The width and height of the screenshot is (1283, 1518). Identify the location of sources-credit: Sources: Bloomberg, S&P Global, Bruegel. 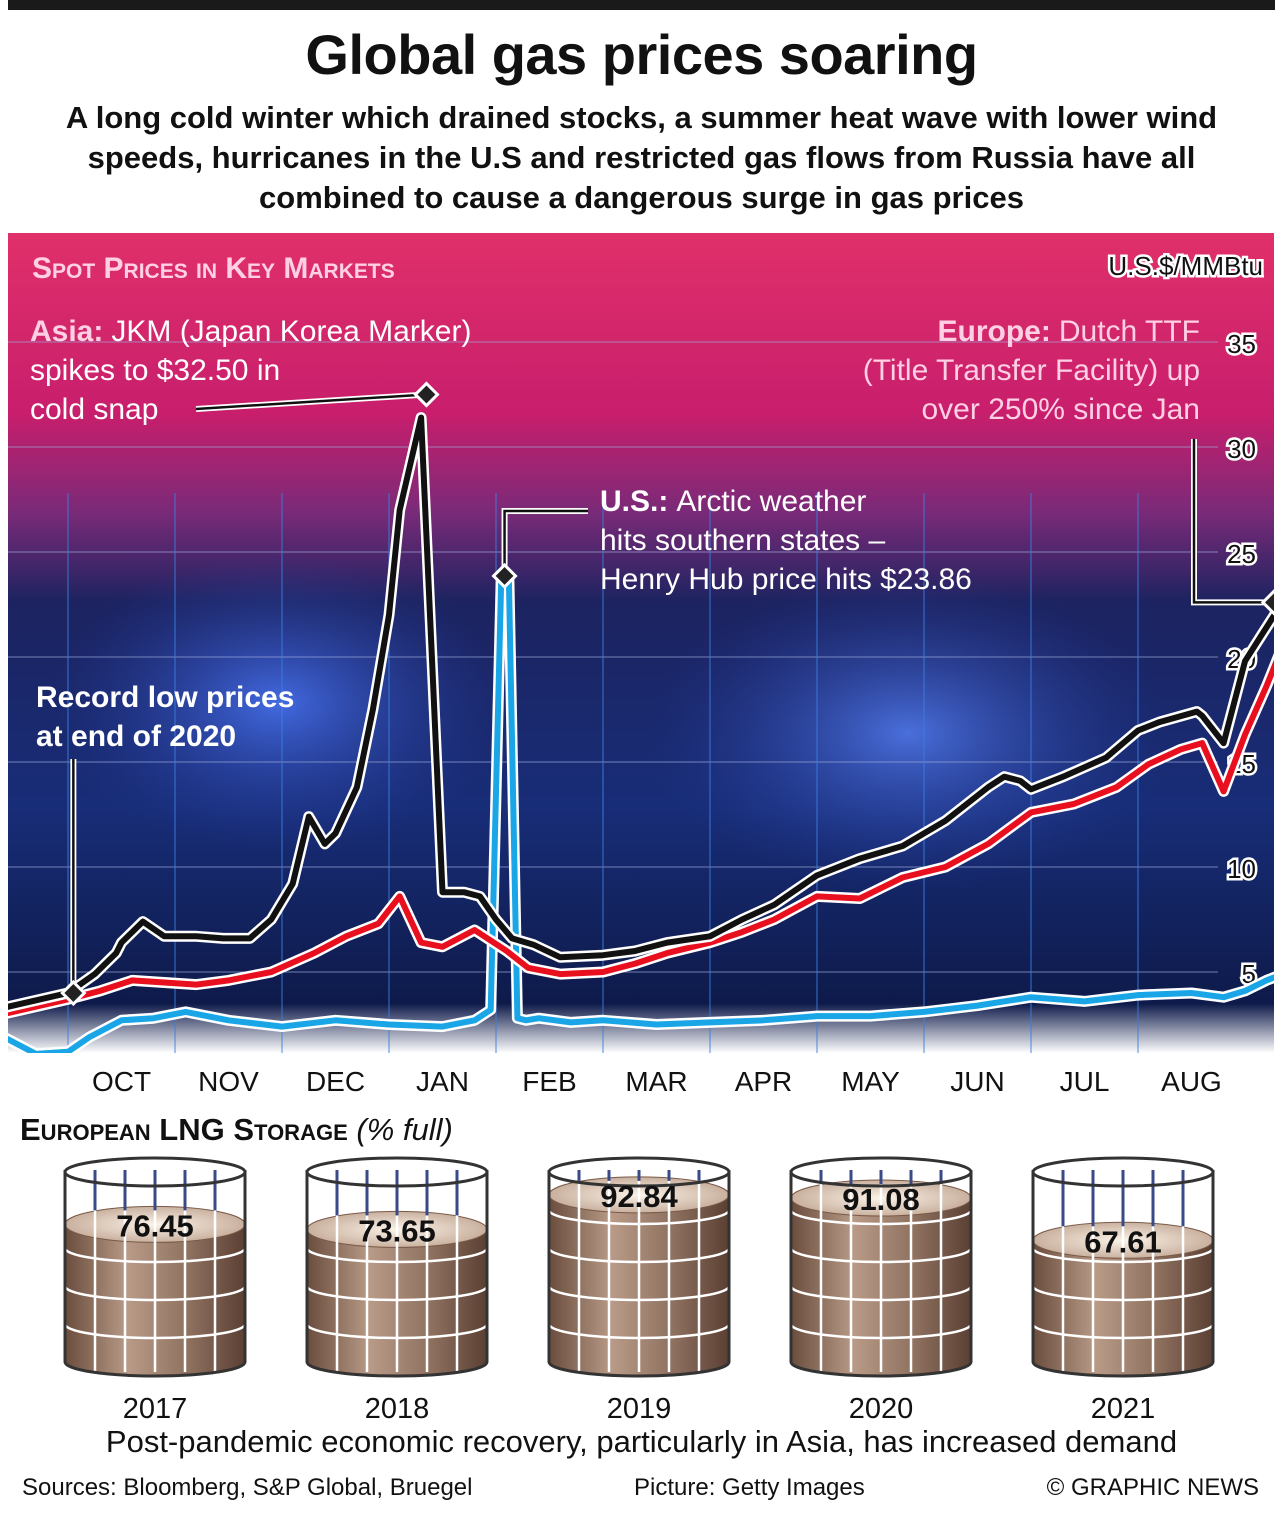
(247, 1487).